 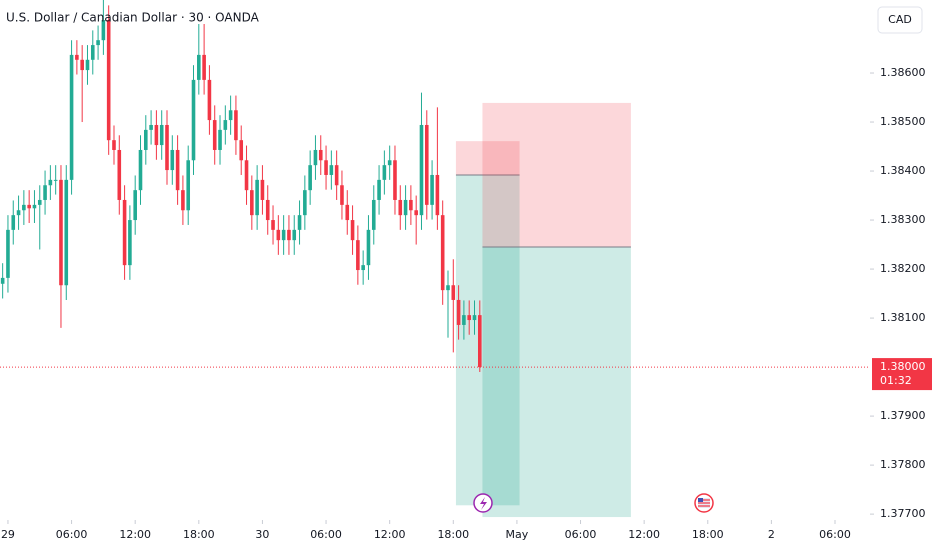 What do you see at coordinates (704, 503) in the screenshot?
I see `event-icon-us-flag` at bounding box center [704, 503].